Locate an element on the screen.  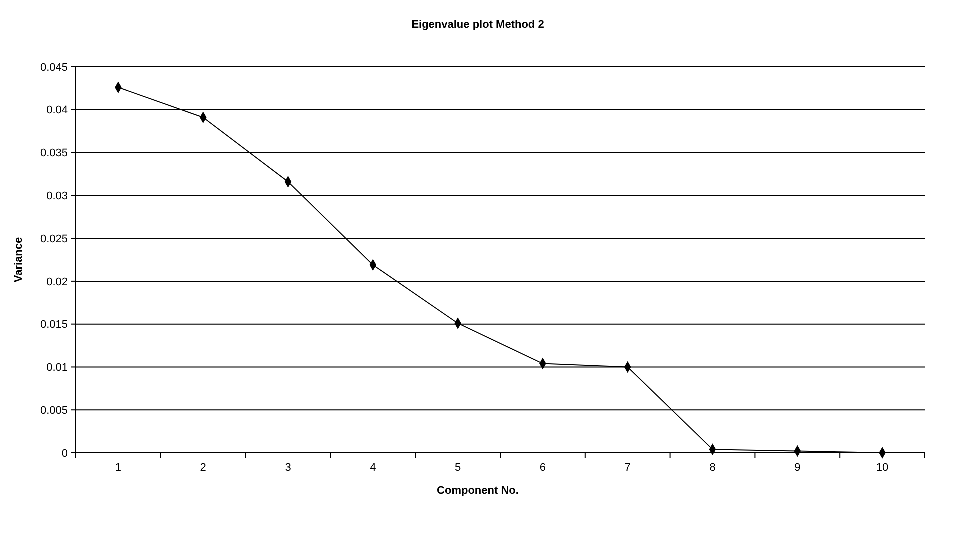
y-axis-title: Variance is located at coordinates (19, 260).